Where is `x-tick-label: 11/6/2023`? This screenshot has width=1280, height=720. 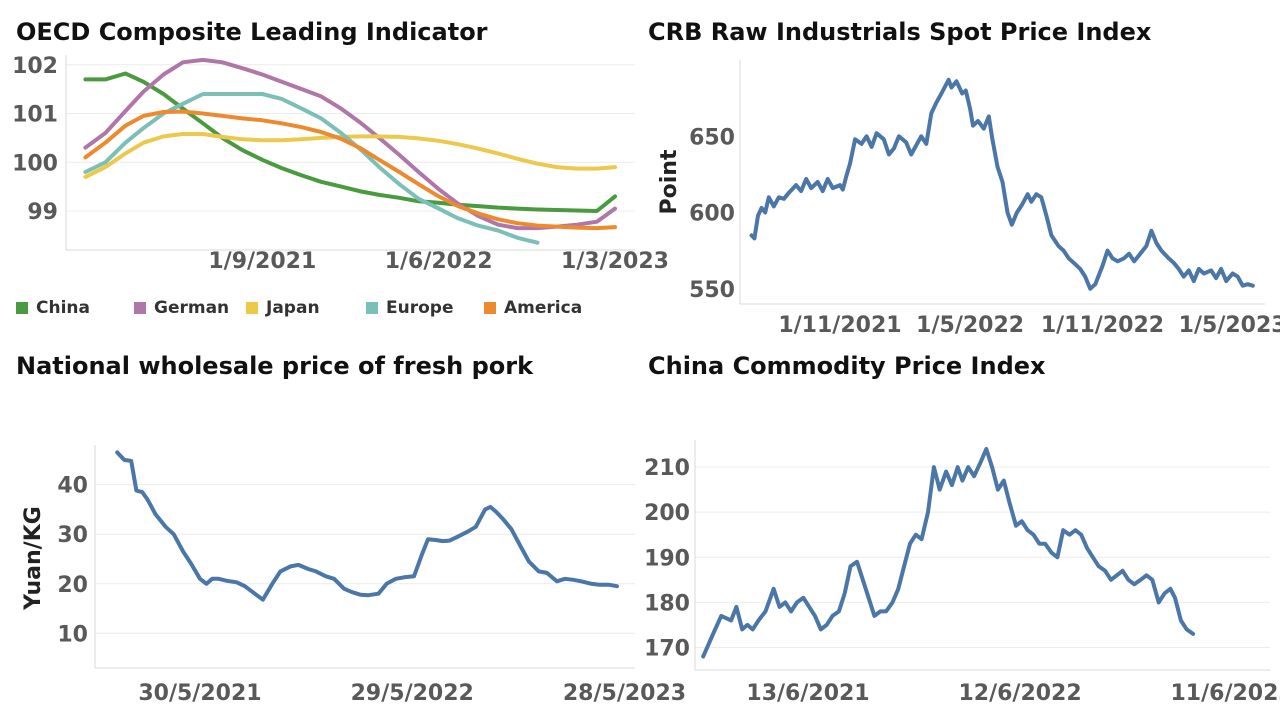
x-tick-label: 11/6/2023 is located at coordinates (1225, 693).